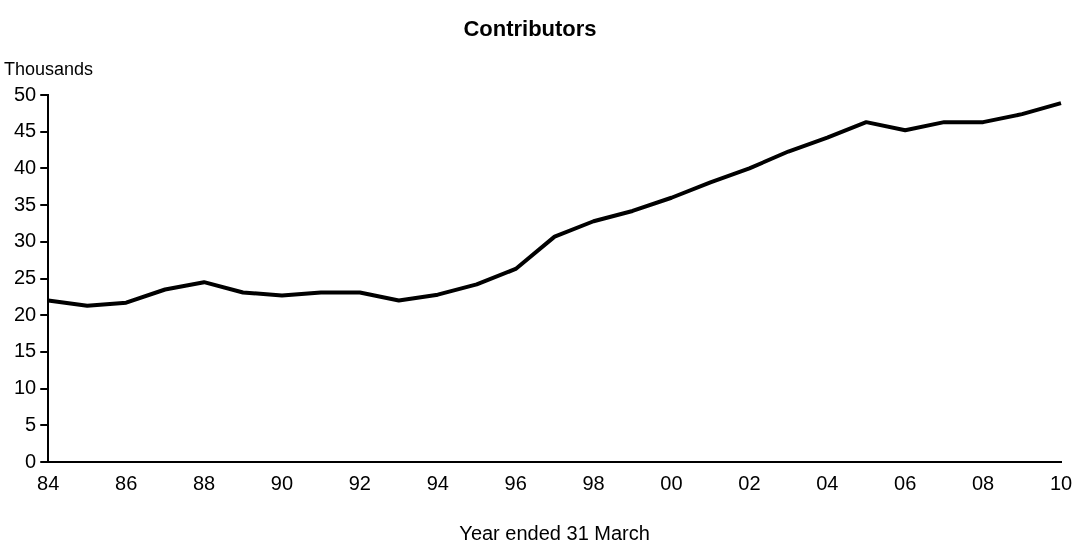 This screenshot has height=550, width=1083. What do you see at coordinates (749, 482) in the screenshot?
I see `x-tick-label: 02` at bounding box center [749, 482].